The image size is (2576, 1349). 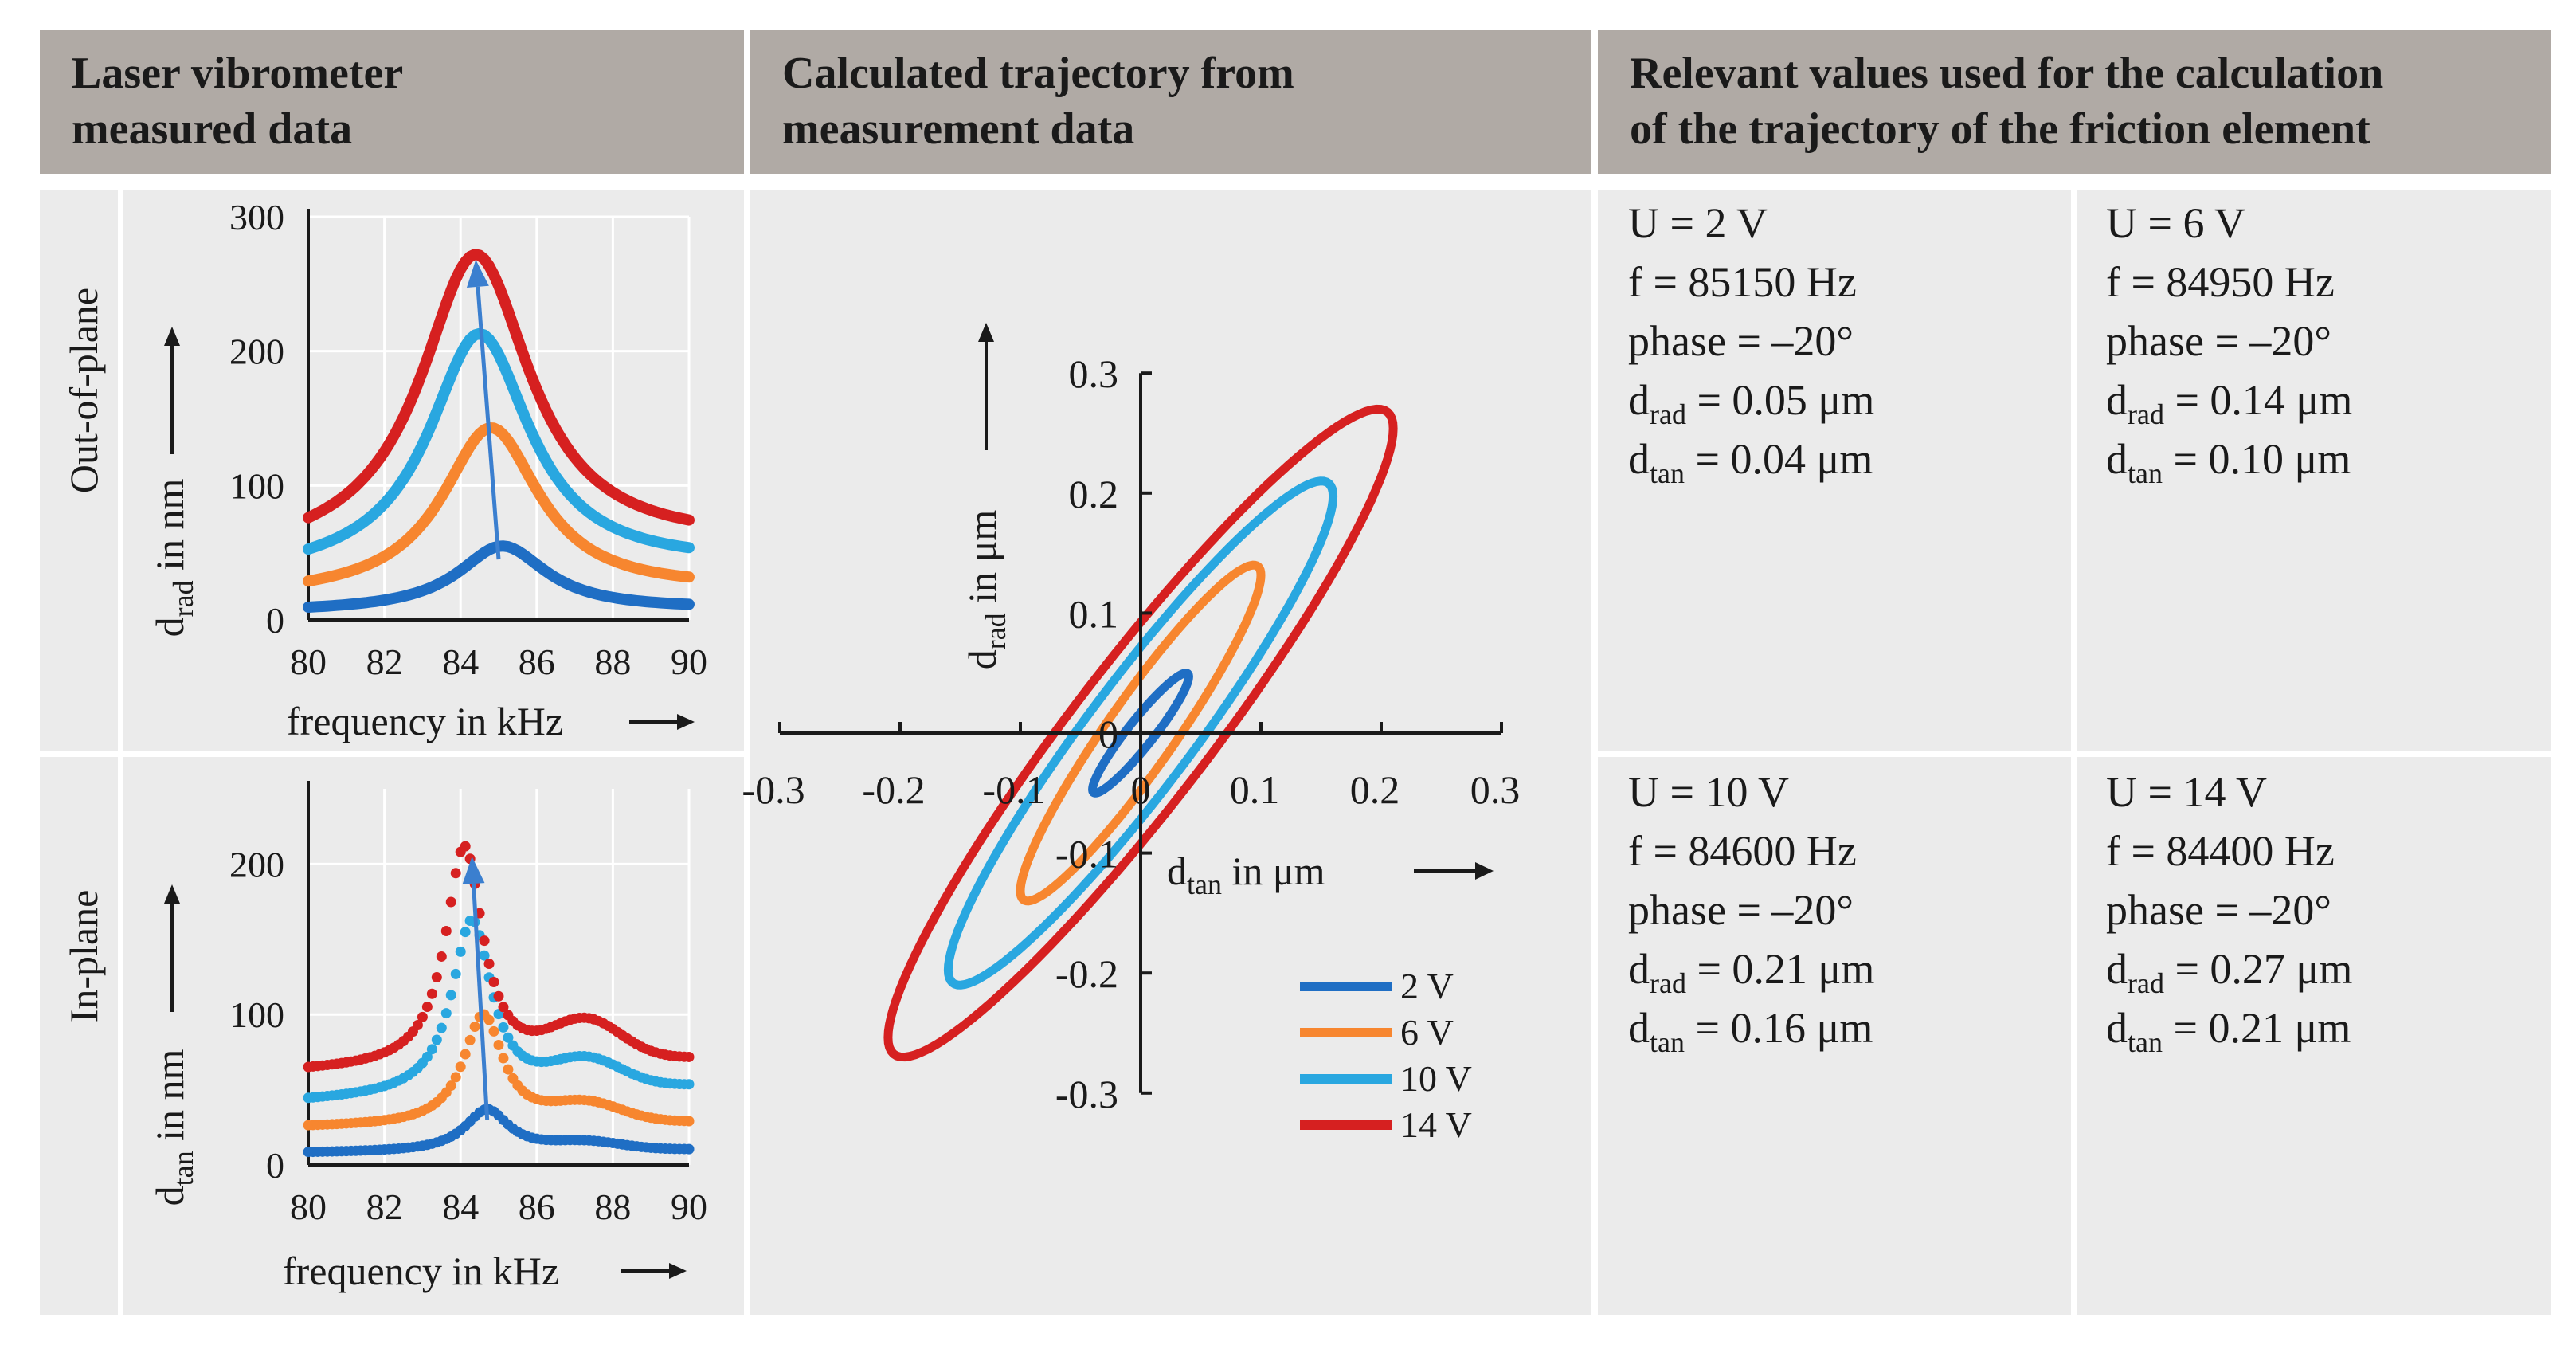 What do you see at coordinates (2218, 341) in the screenshot?
I see `value-phase-6v: phase = –20°` at bounding box center [2218, 341].